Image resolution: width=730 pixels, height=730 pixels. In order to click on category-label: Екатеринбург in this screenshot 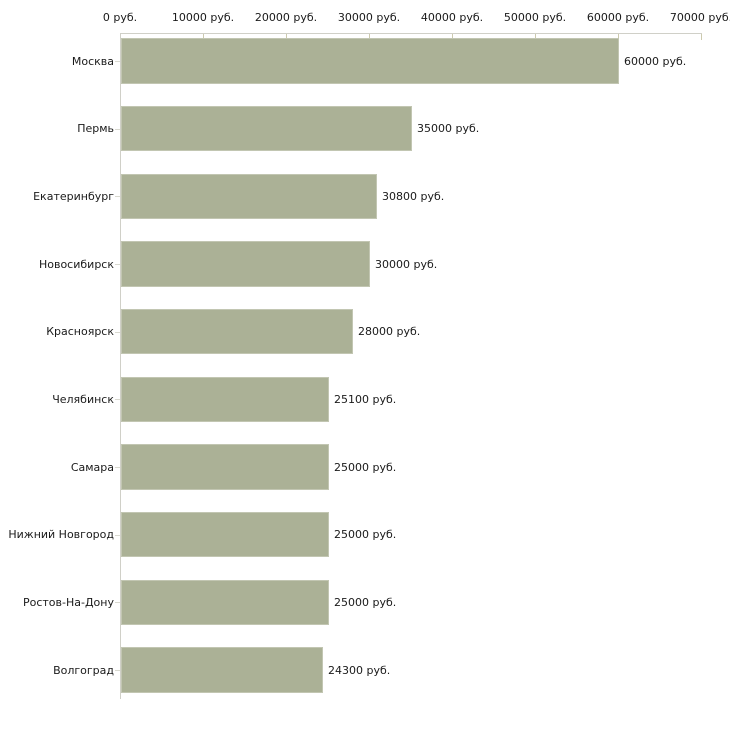, I will do `click(73, 196)`.